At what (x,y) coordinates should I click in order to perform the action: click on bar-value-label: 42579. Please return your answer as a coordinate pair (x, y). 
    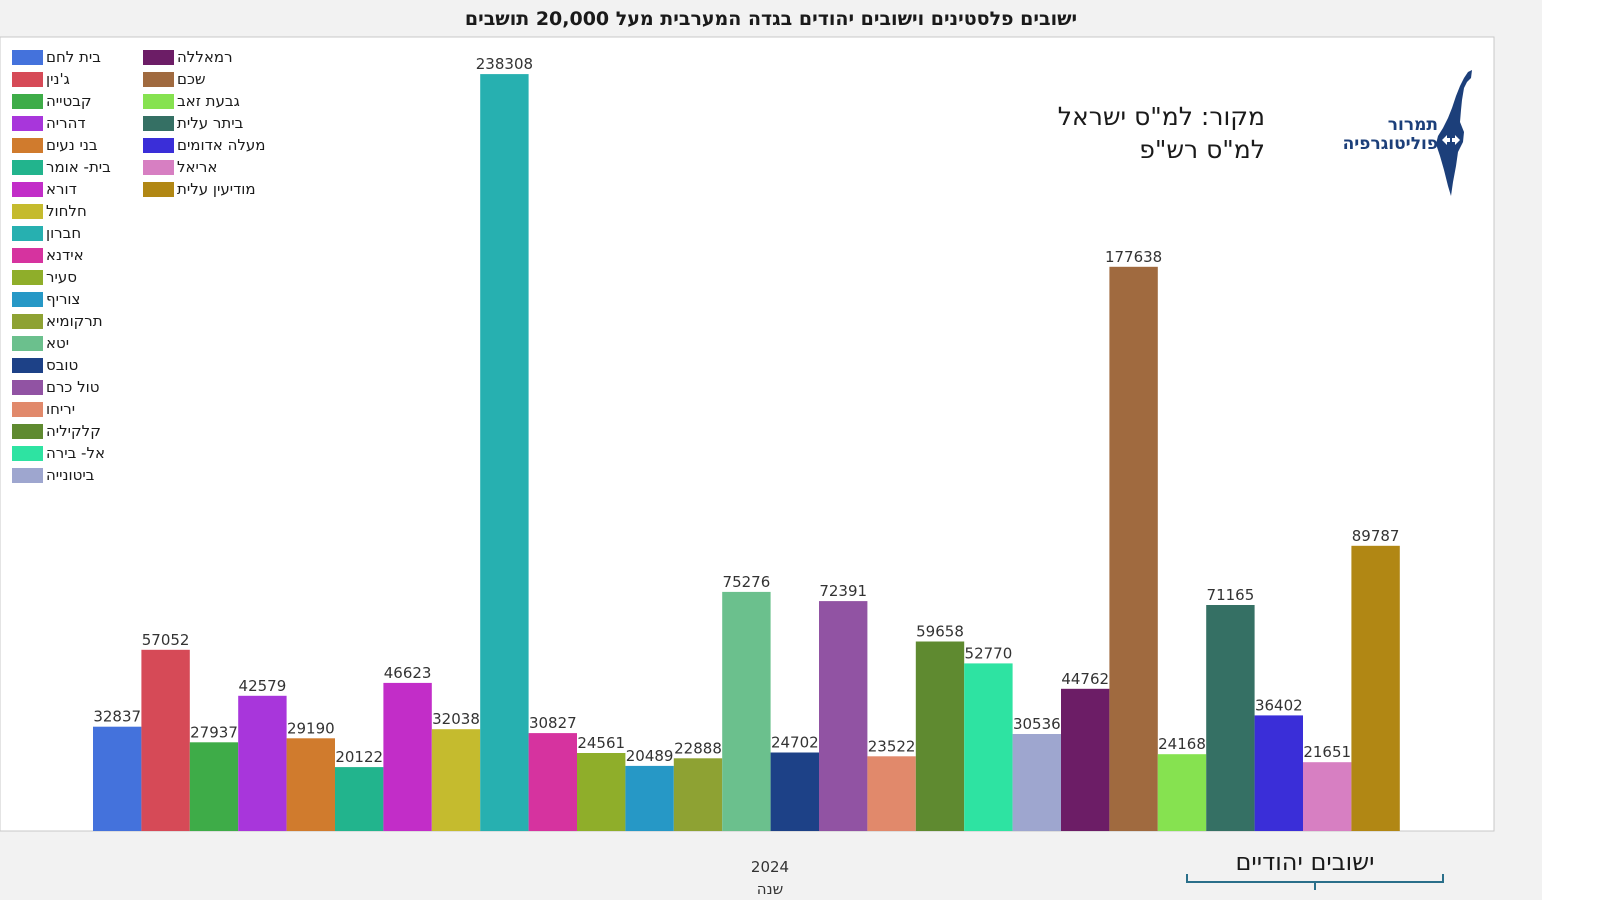
    Looking at the image, I should click on (263, 686).